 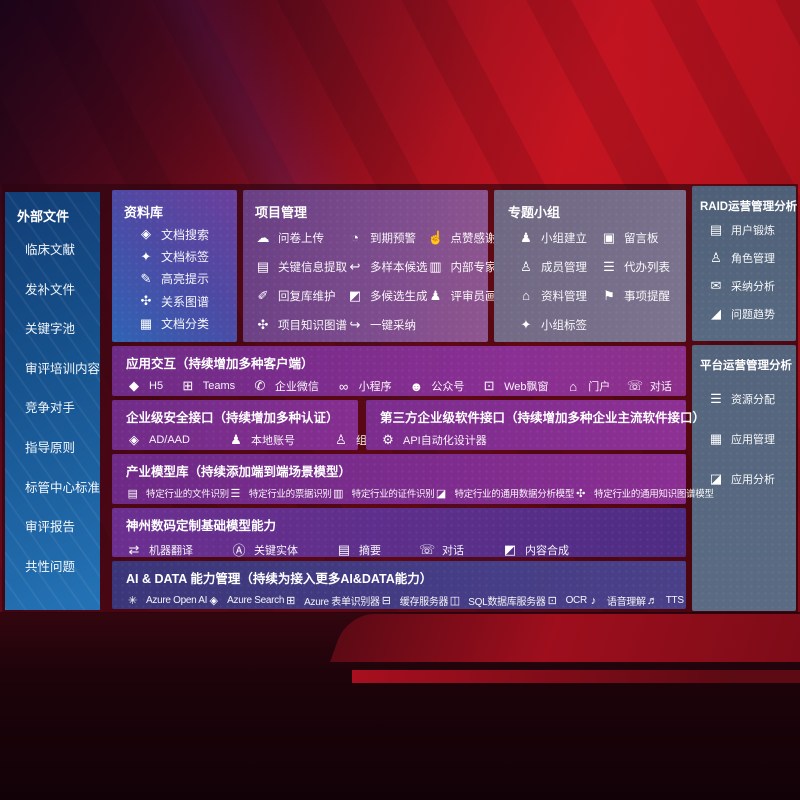 I want to click on reviewer-profile-icon: ♟, so click(x=435, y=295).